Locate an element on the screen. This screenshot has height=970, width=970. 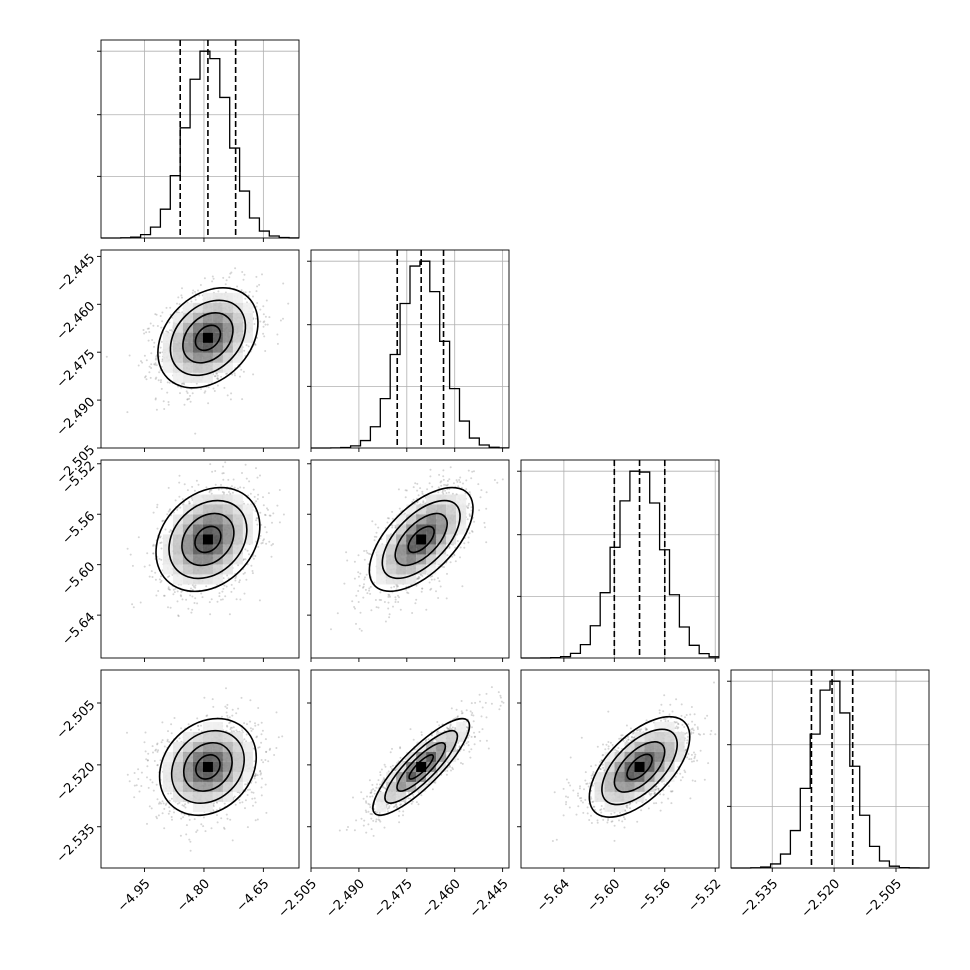
panel-background is located at coordinates (620, 559).